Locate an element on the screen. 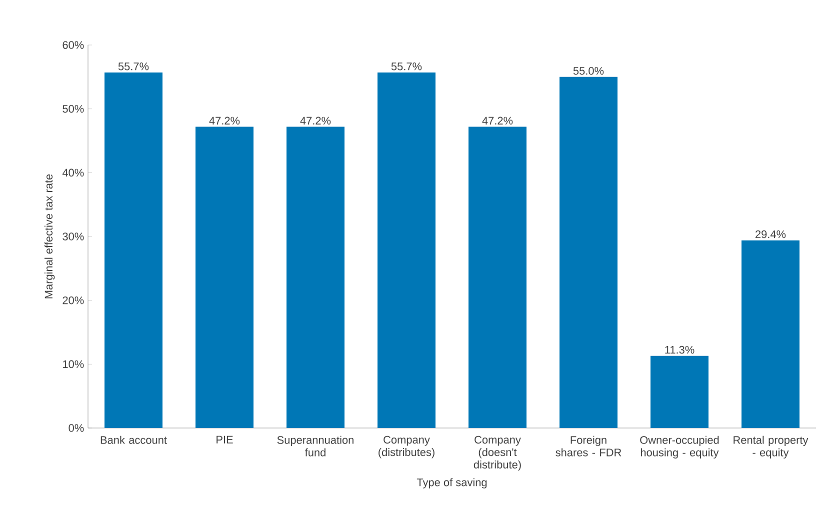 Image resolution: width=827 pixels, height=513 pixels. y-axis-title: Marginal effective tax rate is located at coordinates (49, 236).